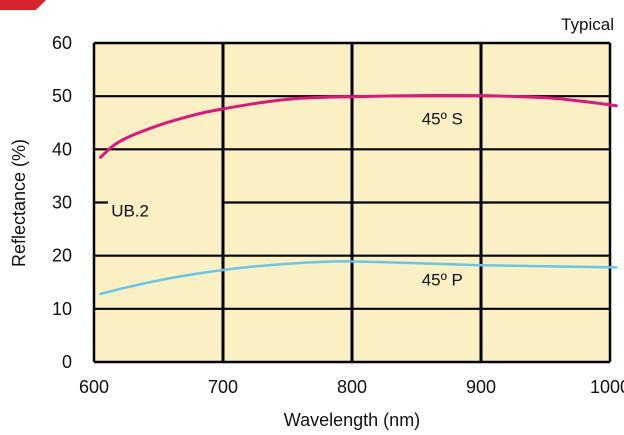 The width and height of the screenshot is (624, 435). Describe the element at coordinates (62, 309) in the screenshot. I see `y-tick-label: 10` at that location.